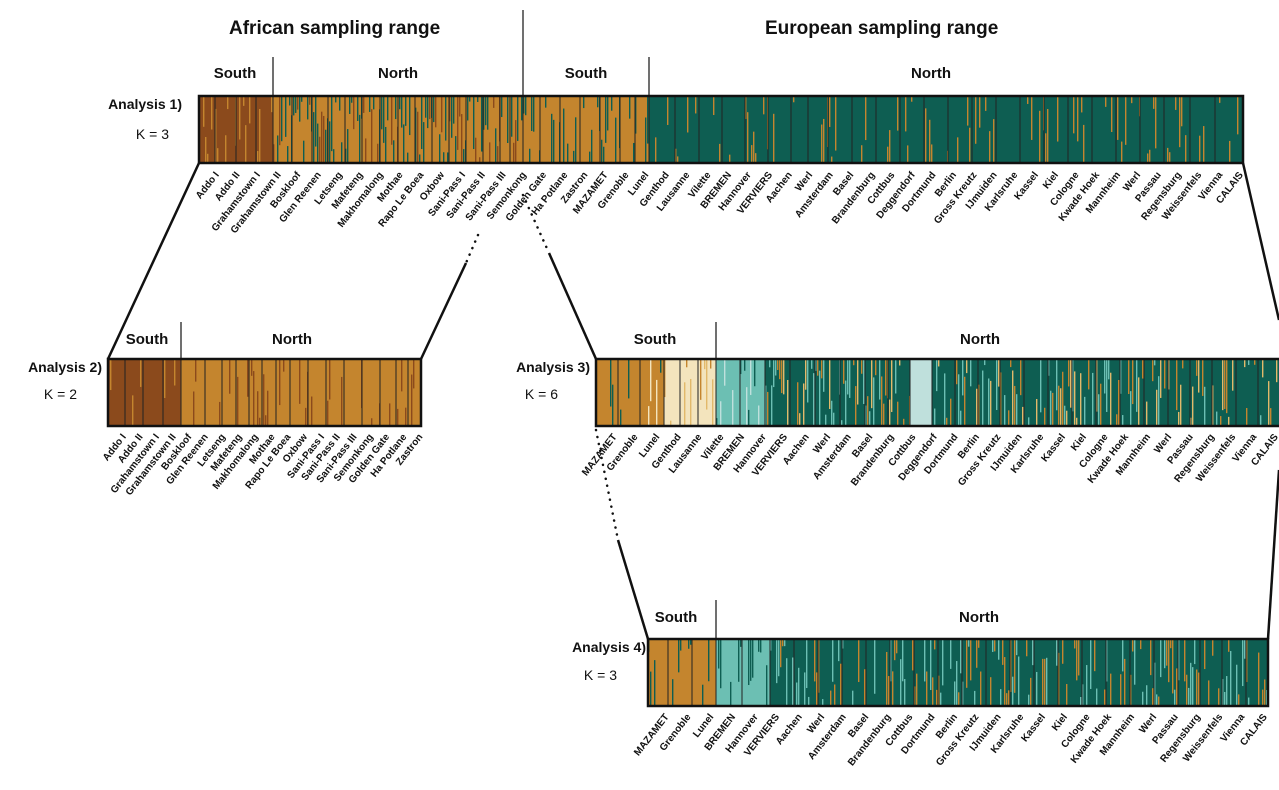 The height and width of the screenshot is (790, 1279). What do you see at coordinates (607, 485) in the screenshot?
I see `a4-left-connector-dots` at bounding box center [607, 485].